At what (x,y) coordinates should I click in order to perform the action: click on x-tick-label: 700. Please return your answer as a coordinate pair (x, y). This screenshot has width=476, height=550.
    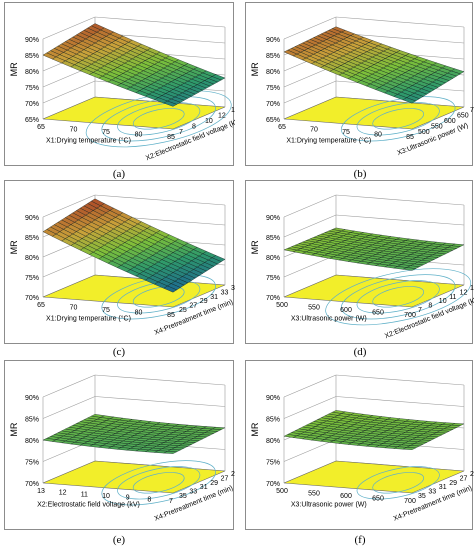
    Looking at the image, I should click on (410, 501).